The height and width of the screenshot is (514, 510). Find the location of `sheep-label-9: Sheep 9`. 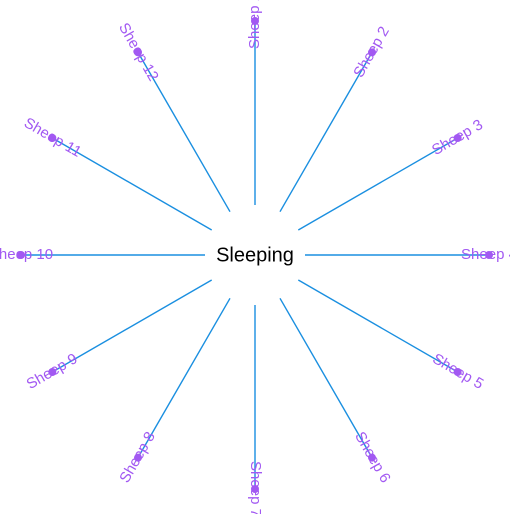

sheep-label-9: Sheep 9 is located at coordinates (52, 371).